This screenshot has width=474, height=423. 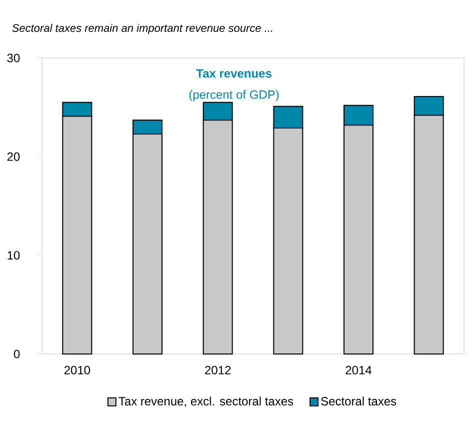 I want to click on legend-label: Tax revenue, excl. sectoral taxes, so click(x=206, y=401).